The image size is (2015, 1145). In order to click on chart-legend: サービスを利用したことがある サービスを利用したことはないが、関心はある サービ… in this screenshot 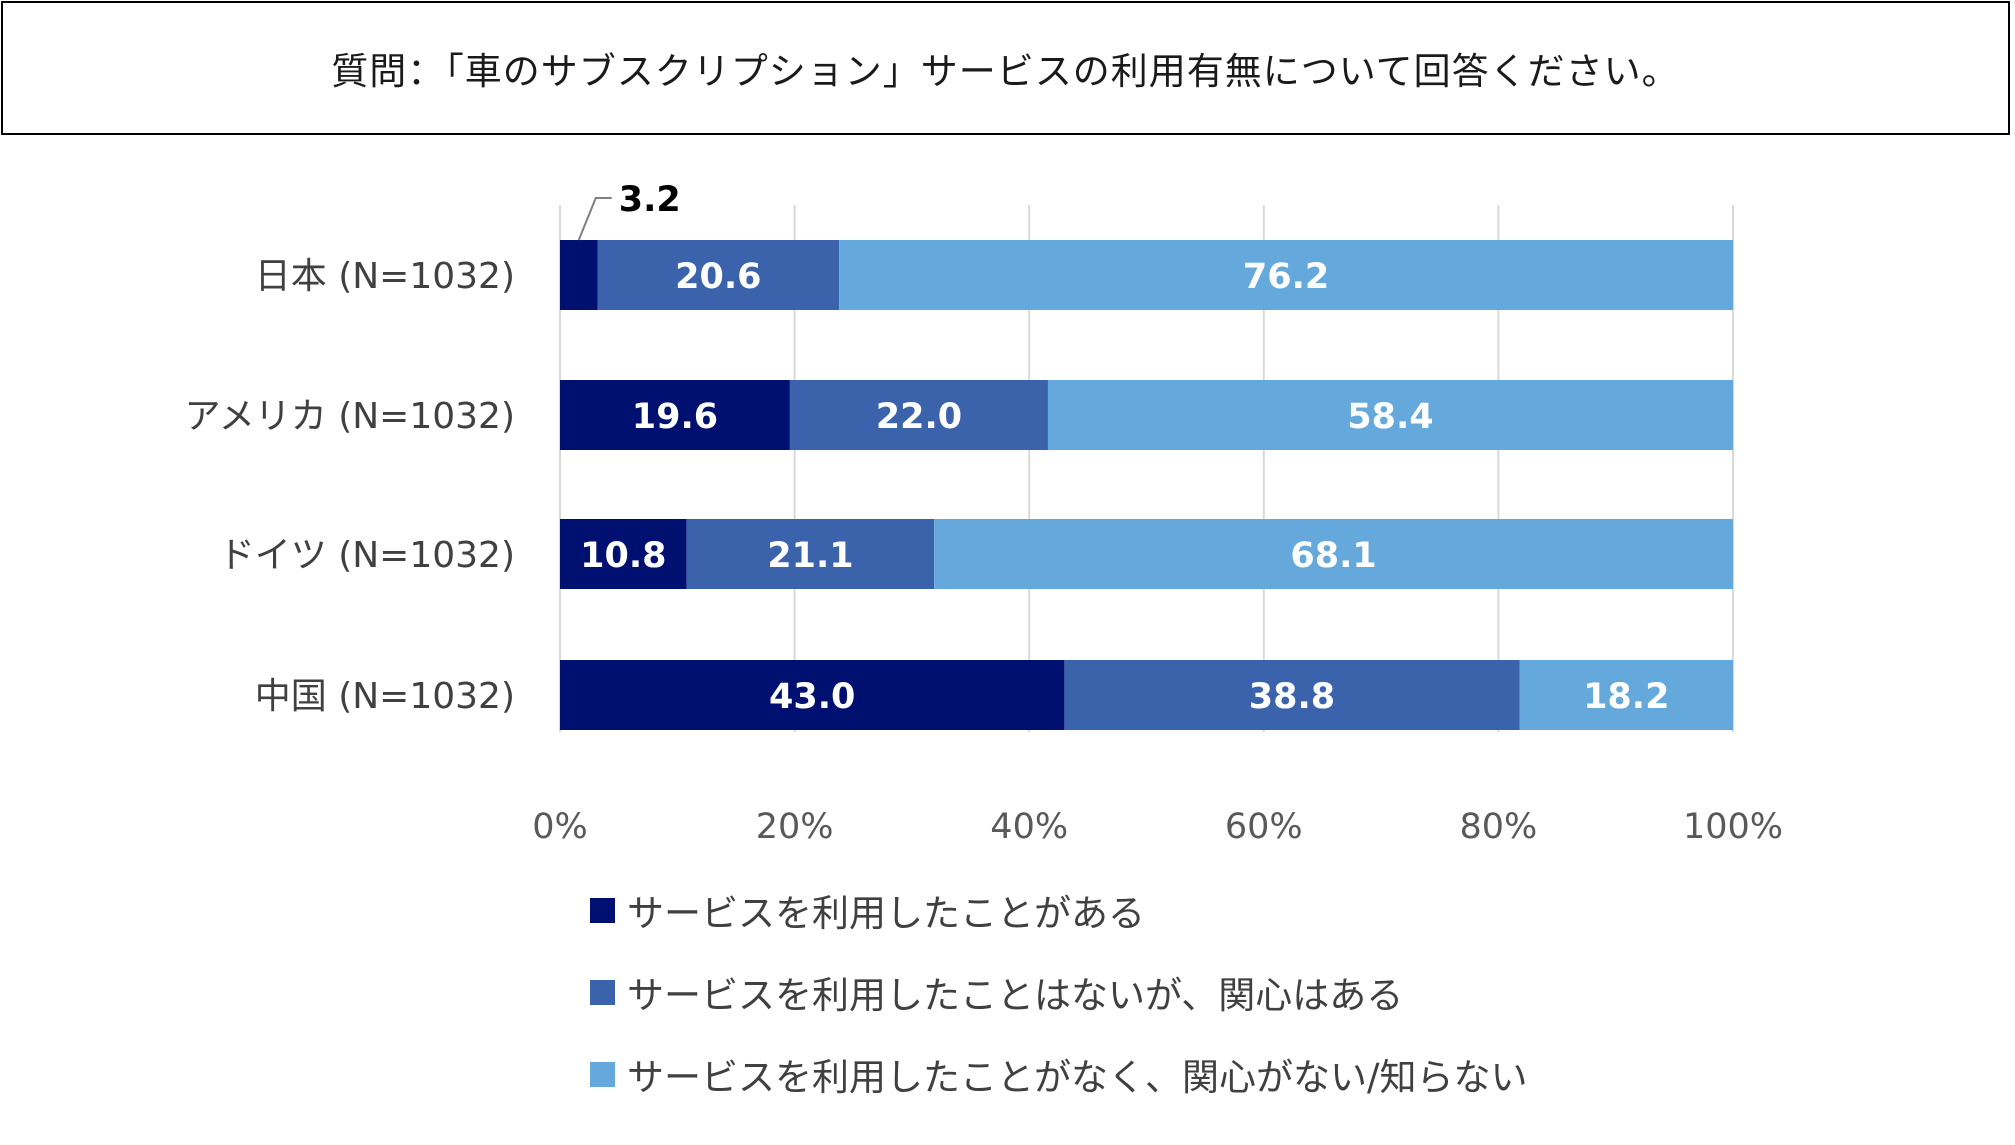, I will do `click(1058, 1013)`.